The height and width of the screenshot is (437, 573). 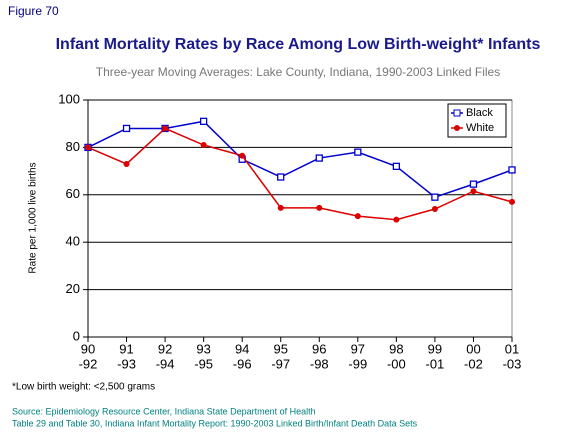 I want to click on x-tick-label: -97, so click(x=280, y=363).